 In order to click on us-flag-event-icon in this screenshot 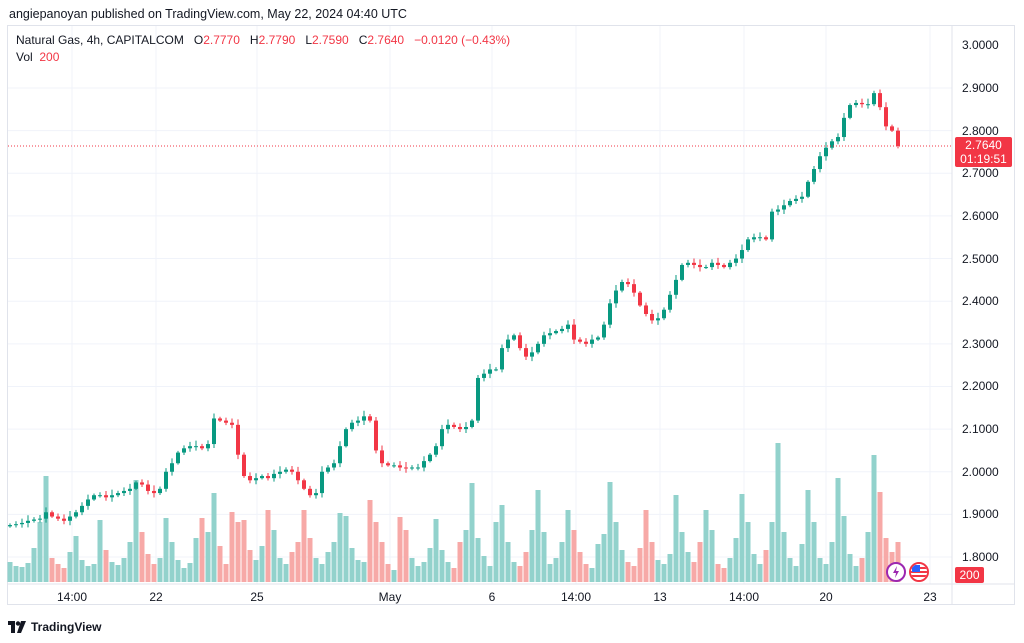, I will do `click(919, 572)`.